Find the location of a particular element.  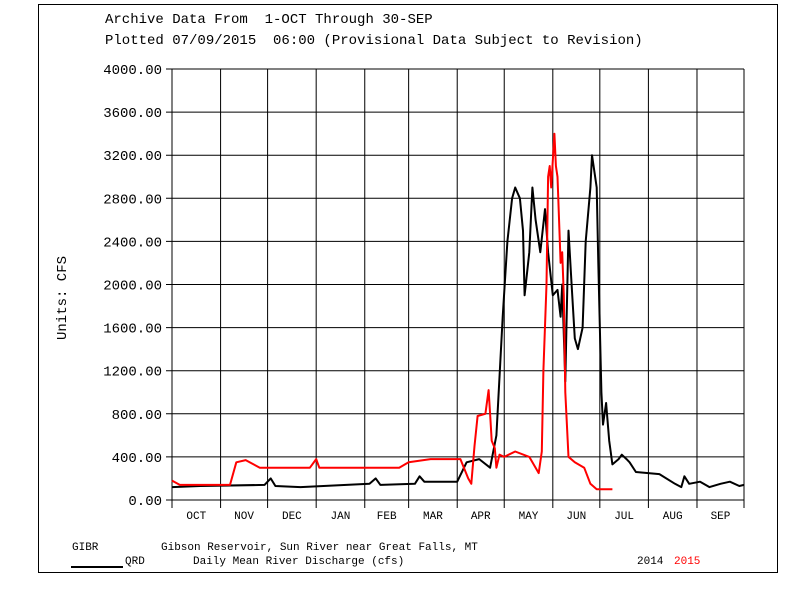

y-tick-label: 2400.00 is located at coordinates (132, 243).